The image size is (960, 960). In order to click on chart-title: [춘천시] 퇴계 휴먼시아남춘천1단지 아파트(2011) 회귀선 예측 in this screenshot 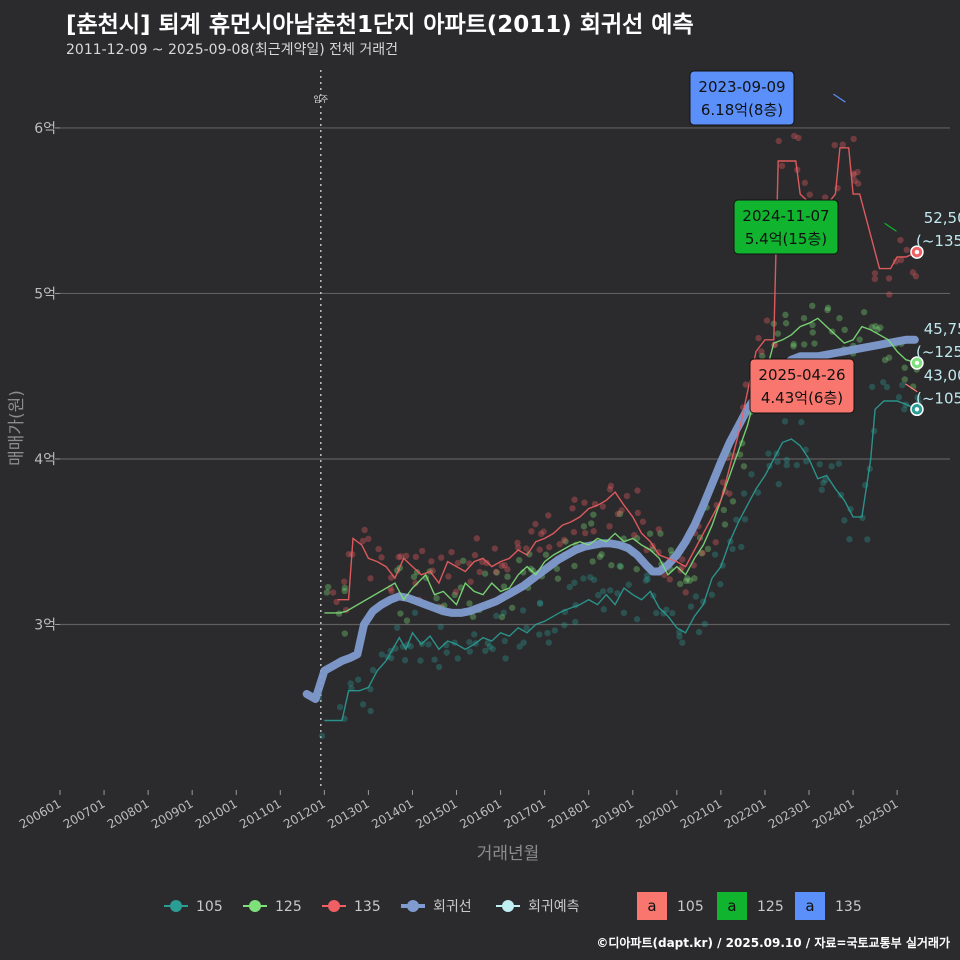, I will do `click(380, 25)`.